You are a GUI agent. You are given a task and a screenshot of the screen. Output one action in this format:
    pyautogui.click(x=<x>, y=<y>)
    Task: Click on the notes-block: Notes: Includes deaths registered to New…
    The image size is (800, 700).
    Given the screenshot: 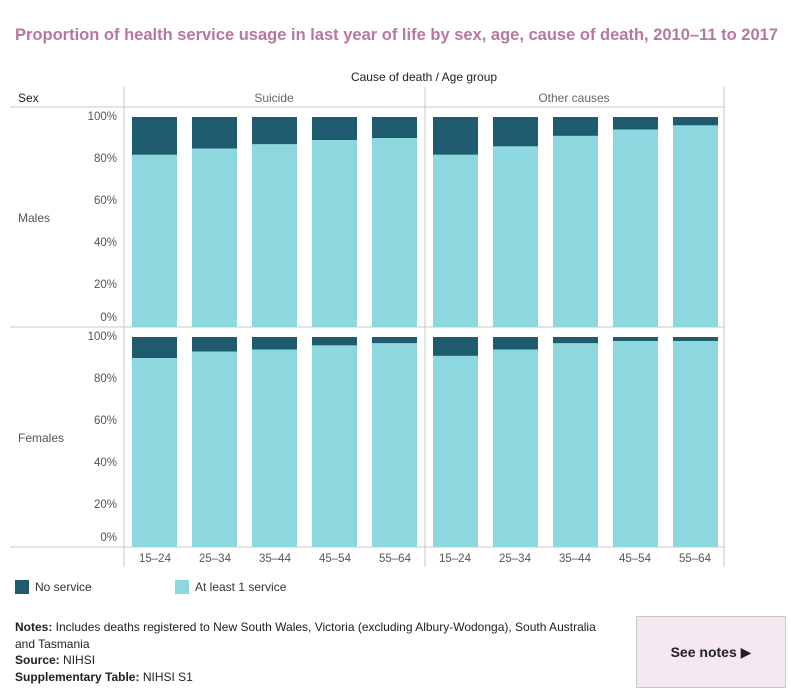 What is the action you would take?
    pyautogui.click(x=315, y=652)
    